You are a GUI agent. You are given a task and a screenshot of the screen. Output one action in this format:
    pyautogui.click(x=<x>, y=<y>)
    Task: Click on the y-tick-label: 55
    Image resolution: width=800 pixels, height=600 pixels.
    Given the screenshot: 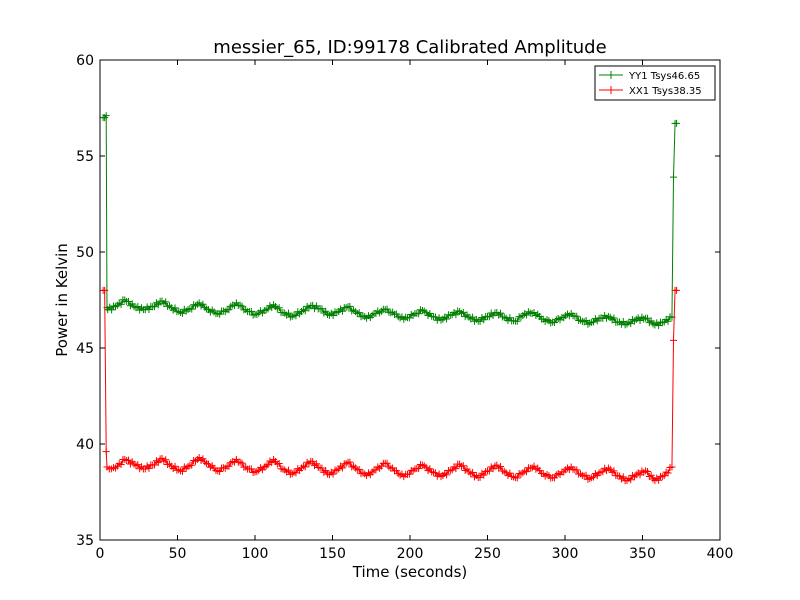 What is the action you would take?
    pyautogui.click(x=85, y=157)
    